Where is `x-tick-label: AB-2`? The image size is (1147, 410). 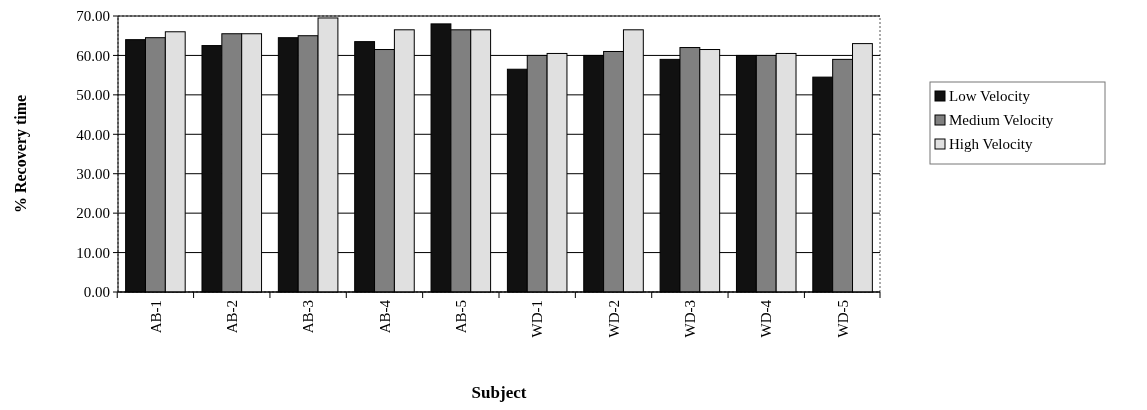
x-tick-label: AB-2 is located at coordinates (232, 317).